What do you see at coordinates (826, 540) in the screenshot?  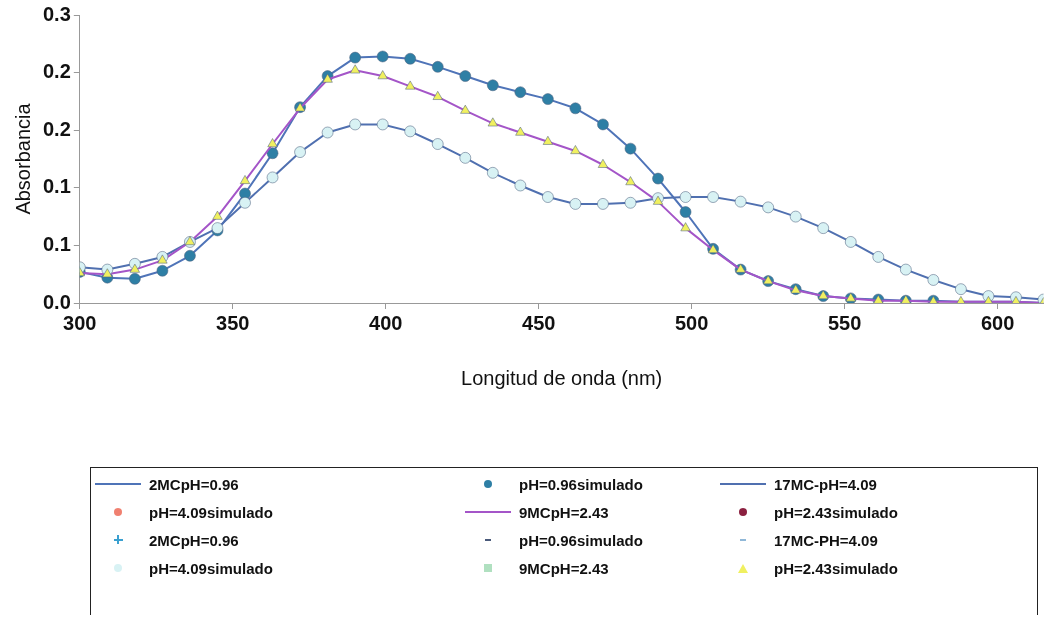 I see `legend-label: 17MC-PH=4.09` at bounding box center [826, 540].